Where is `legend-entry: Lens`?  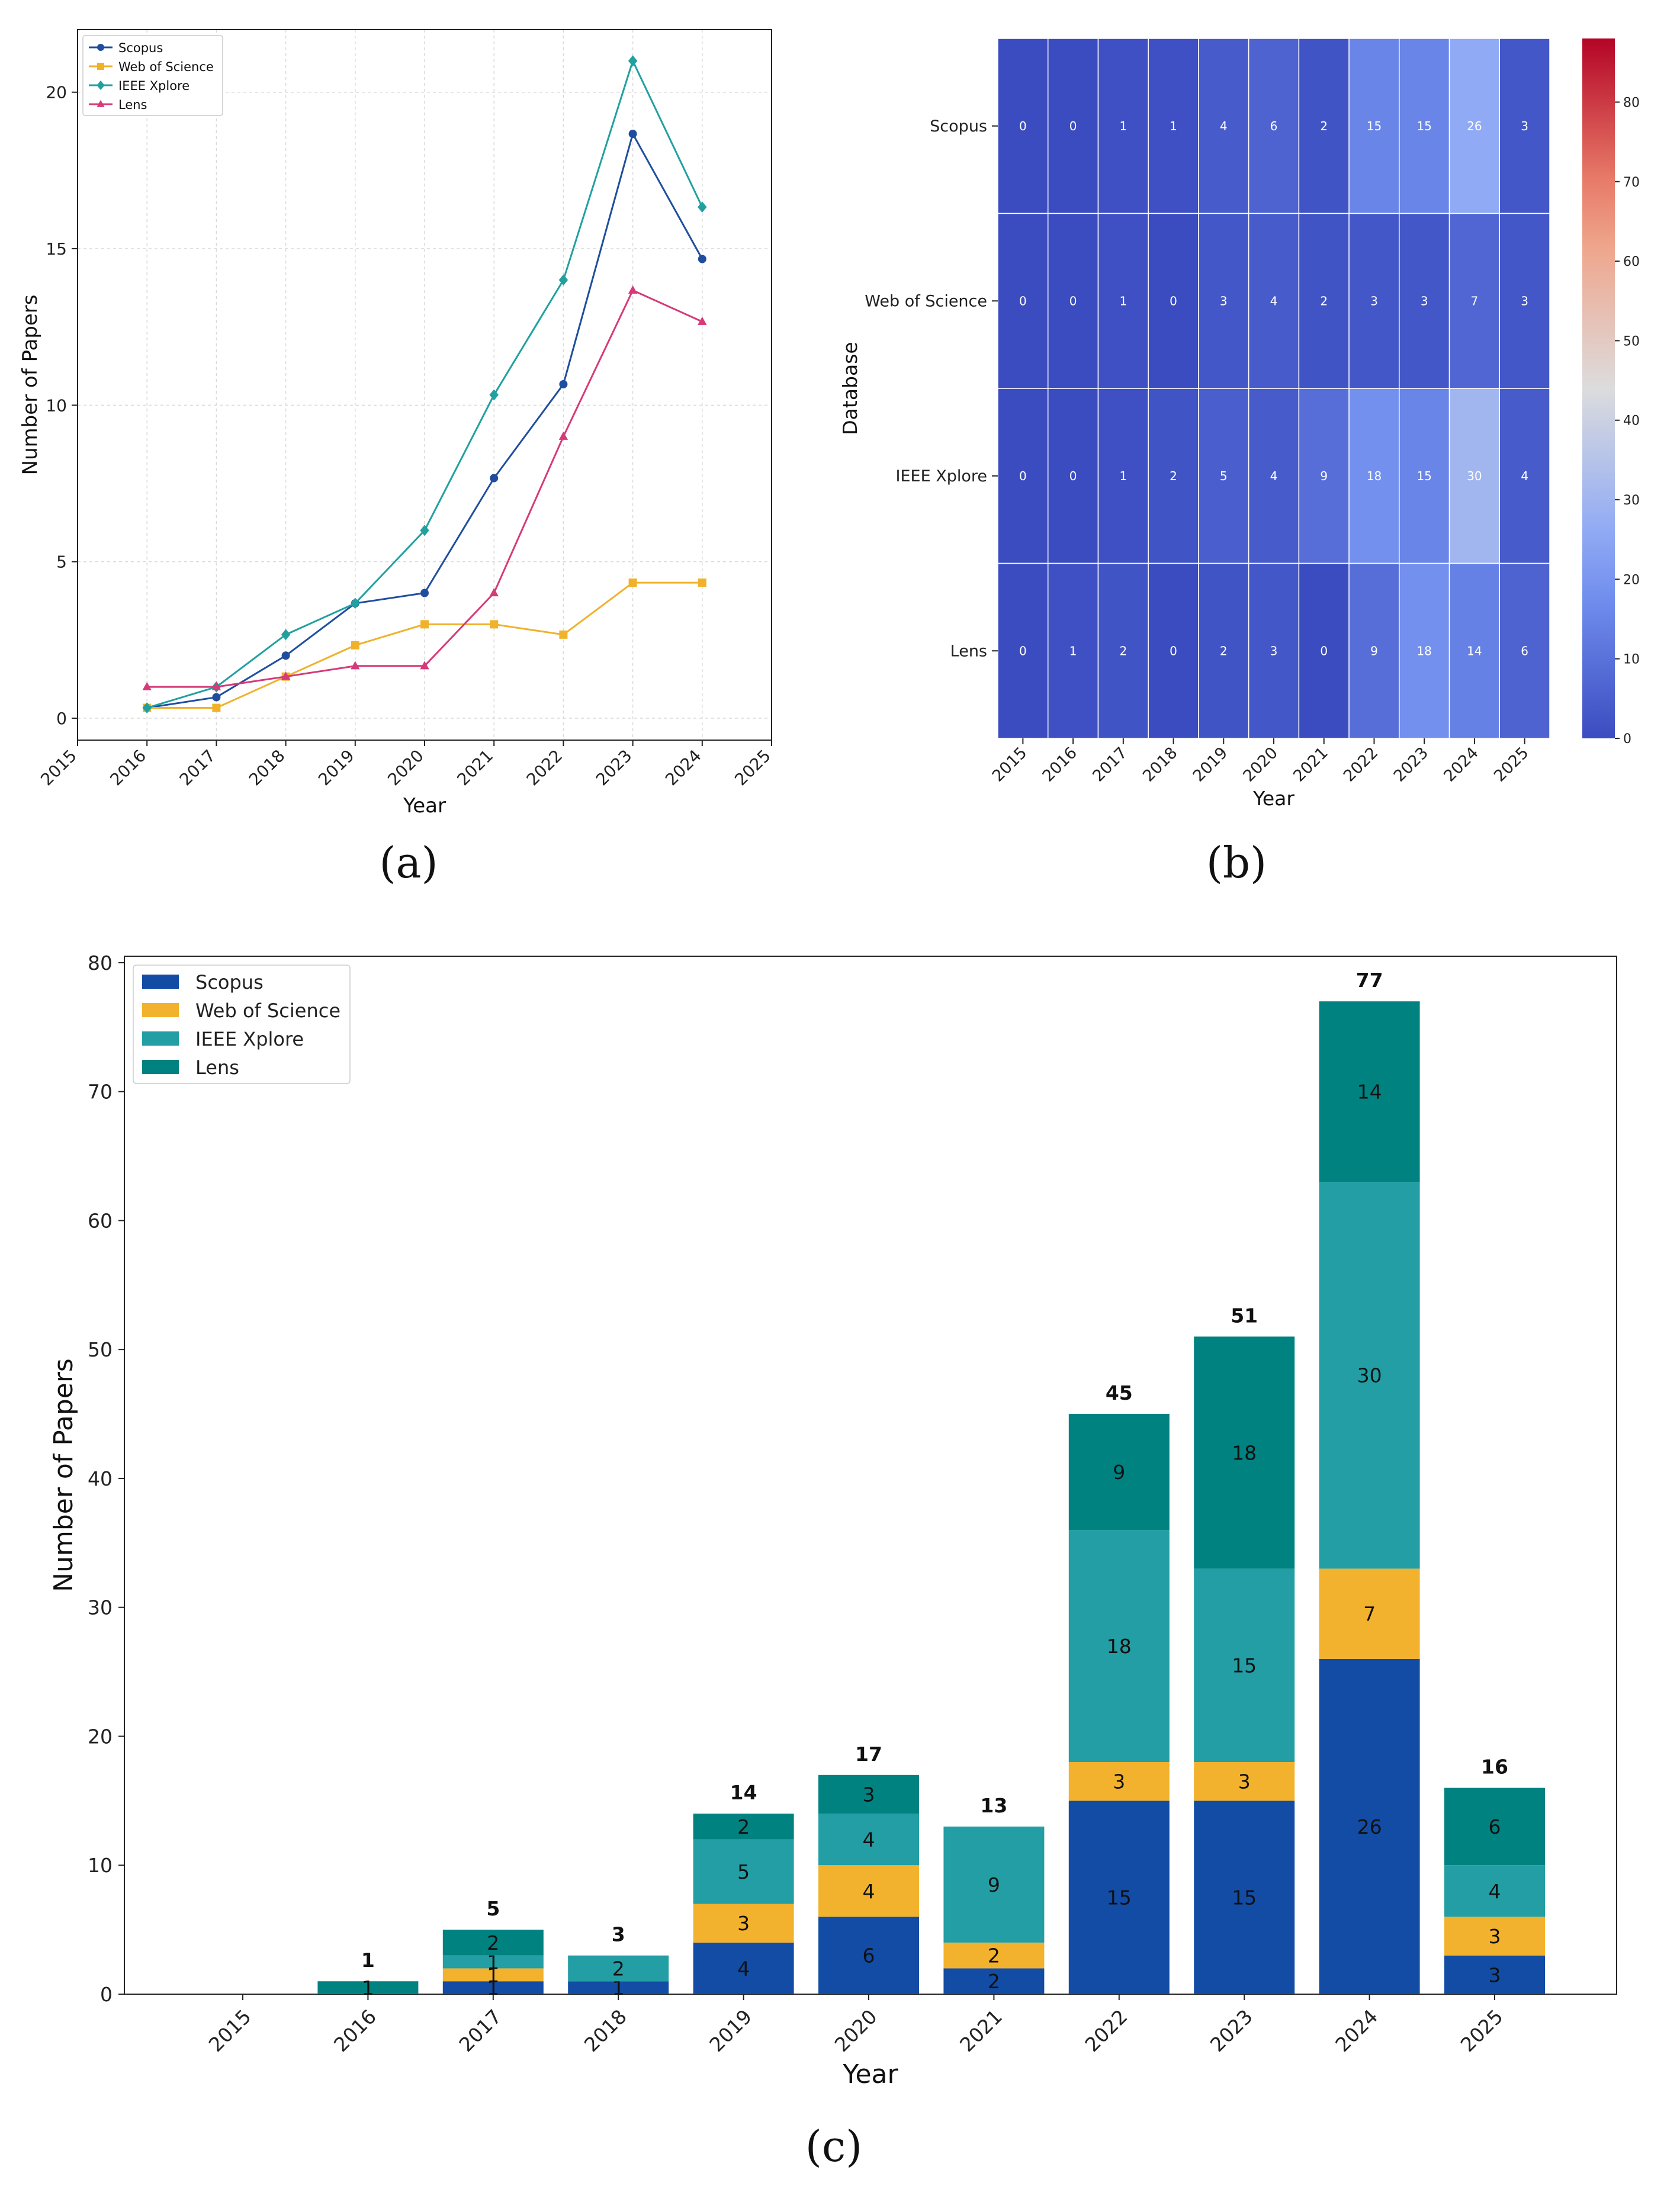 legend-entry: Lens is located at coordinates (217, 1068).